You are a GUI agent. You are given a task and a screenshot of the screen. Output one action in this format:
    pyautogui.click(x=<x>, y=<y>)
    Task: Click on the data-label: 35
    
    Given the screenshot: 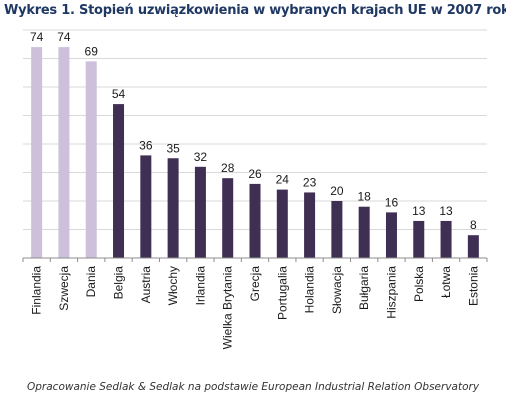 What is the action you would take?
    pyautogui.click(x=173, y=148)
    